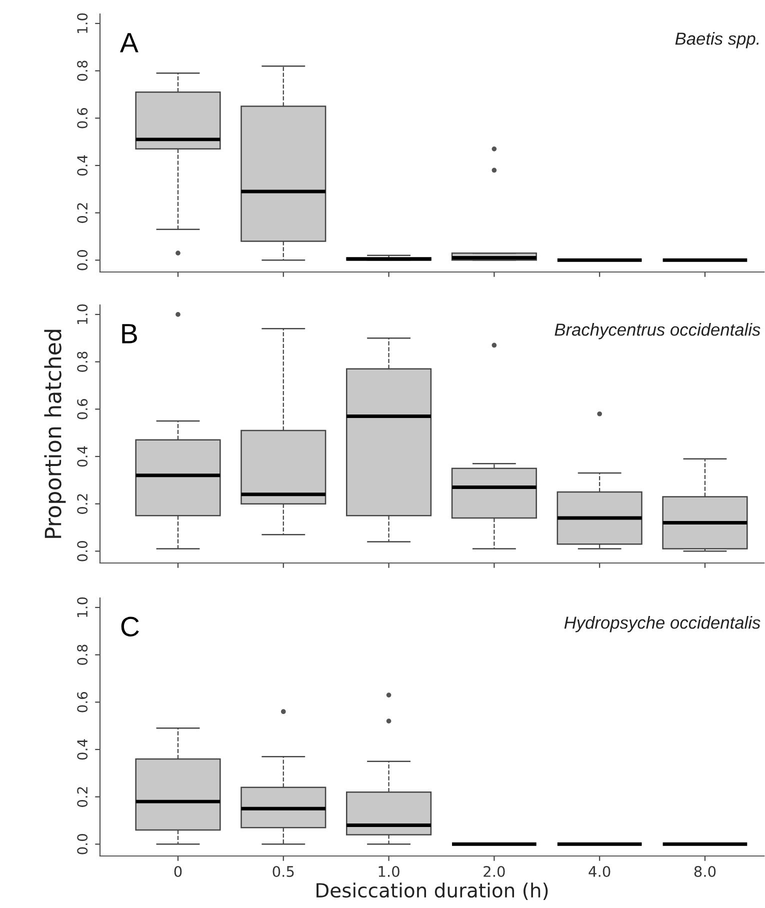  Describe the element at coordinates (717, 40) in the screenshot. I see `annotation: Baetis spp.` at that location.